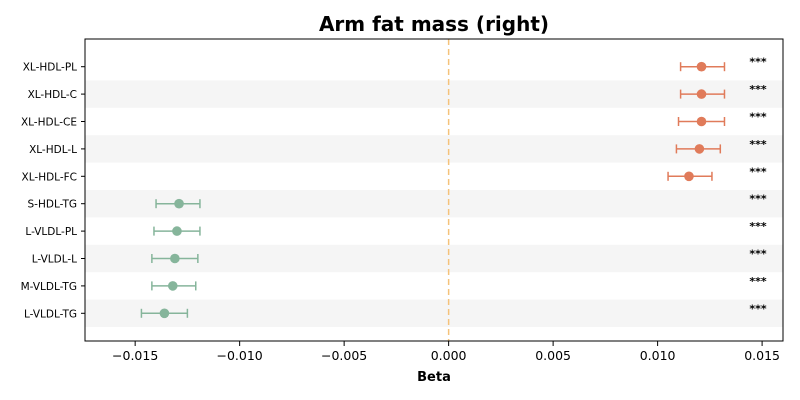  Describe the element at coordinates (449, 355) in the screenshot. I see `x-tick-label: 0.000` at that location.